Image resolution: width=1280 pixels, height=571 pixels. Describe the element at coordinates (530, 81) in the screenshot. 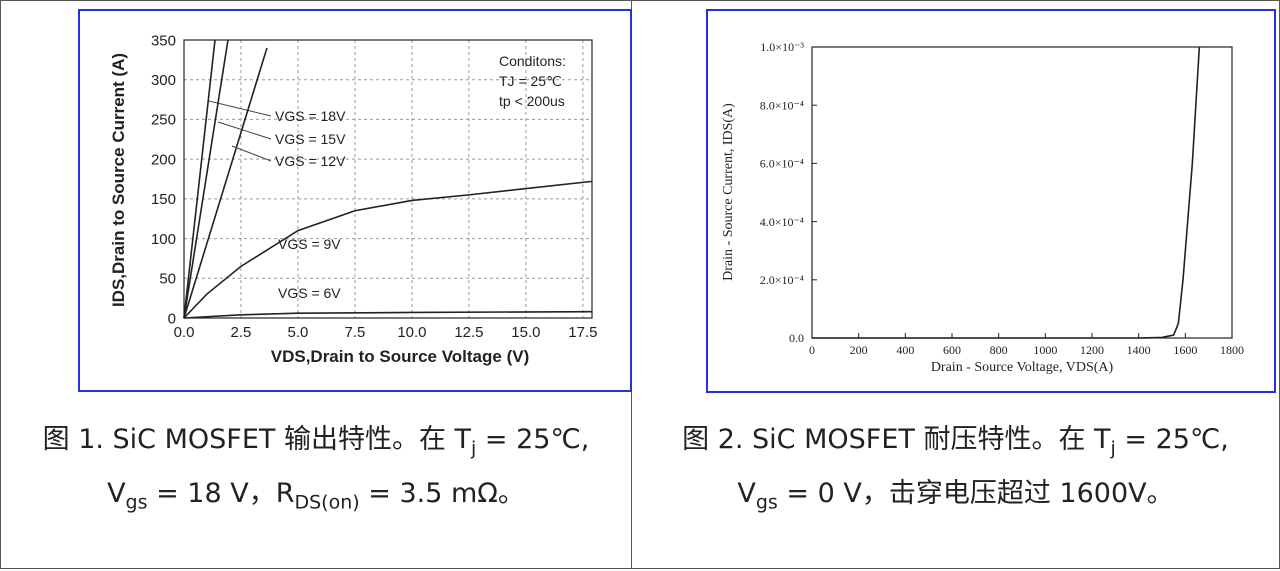

I see `annotation: TJ = 25℃` at that location.